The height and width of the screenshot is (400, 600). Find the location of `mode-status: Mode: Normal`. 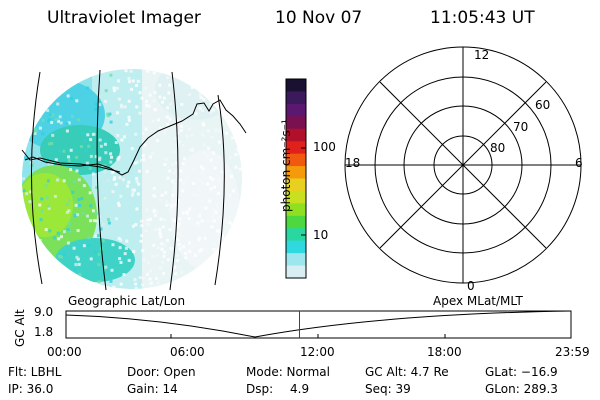

mode-status: Mode: Normal is located at coordinates (288, 372).